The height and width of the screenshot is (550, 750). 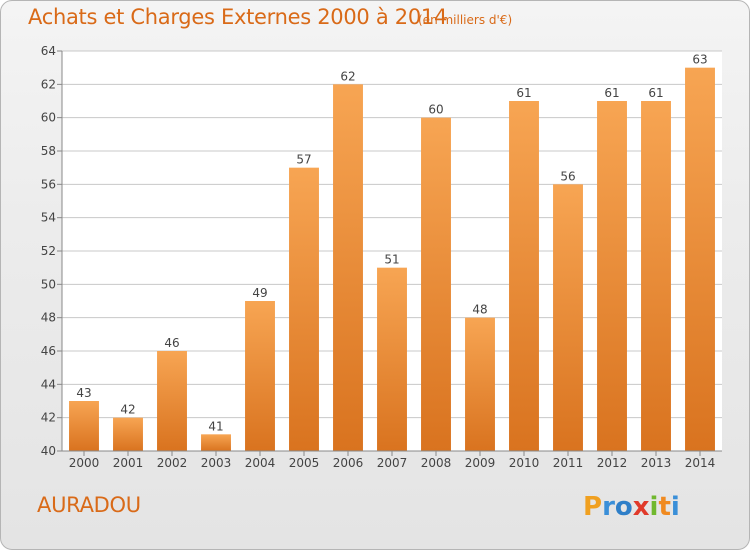 I want to click on x-tick-label: 2013, so click(x=656, y=463).